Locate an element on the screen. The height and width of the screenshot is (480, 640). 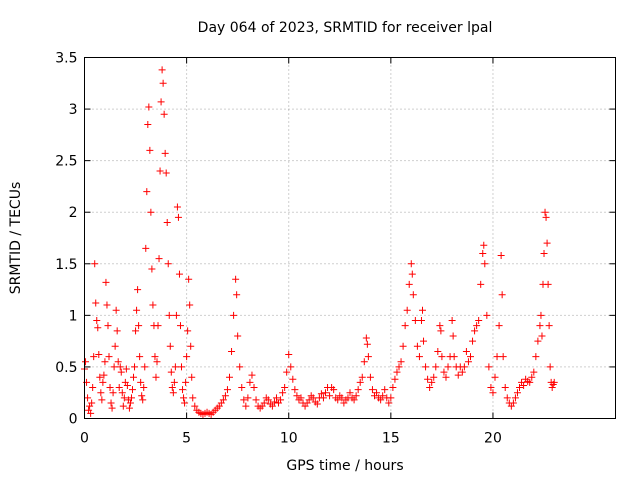
x-axis-label: GPS time / hours is located at coordinates (344, 466).